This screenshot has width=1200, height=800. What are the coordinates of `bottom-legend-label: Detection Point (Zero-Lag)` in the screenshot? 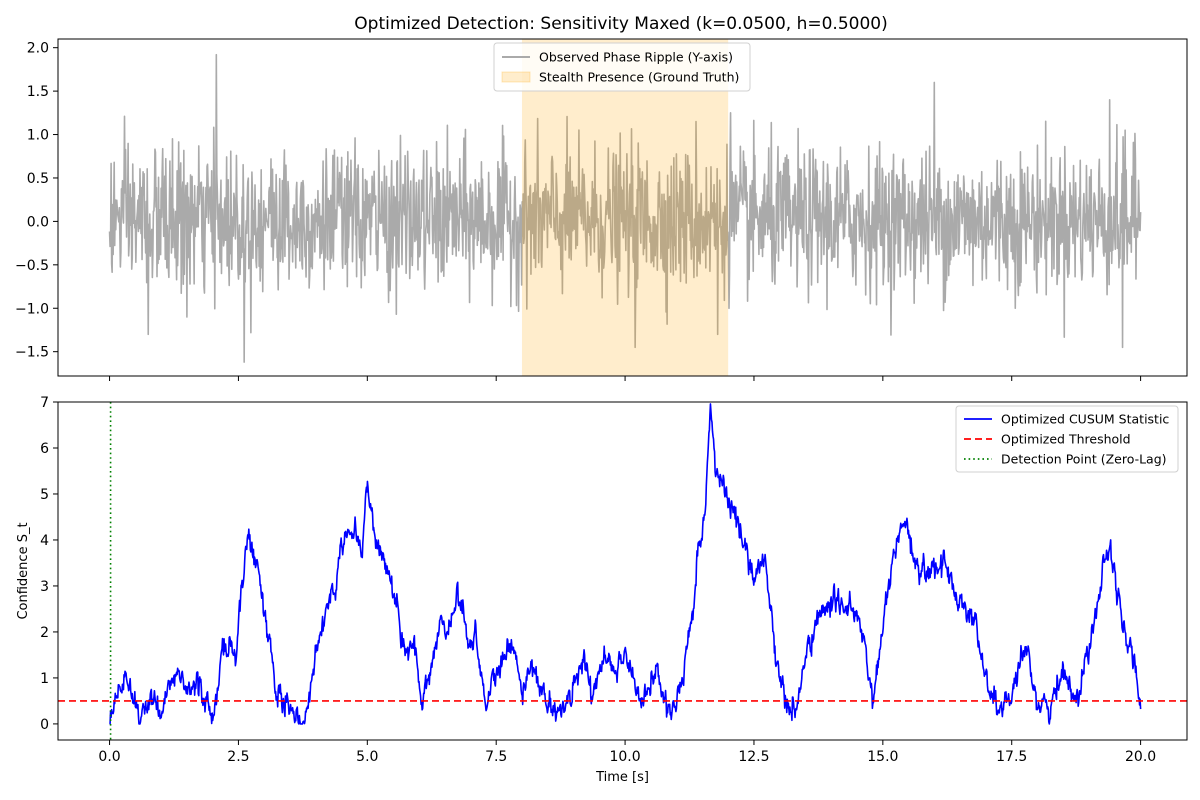 It's located at (1084, 459).